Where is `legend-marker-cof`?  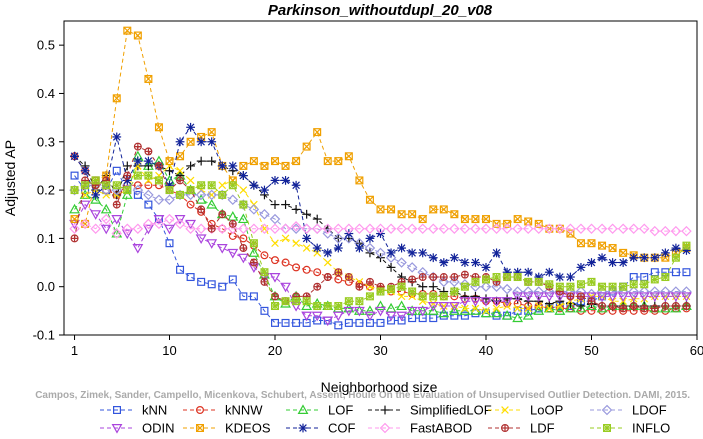 legend-marker-cof is located at coordinates (303, 428).